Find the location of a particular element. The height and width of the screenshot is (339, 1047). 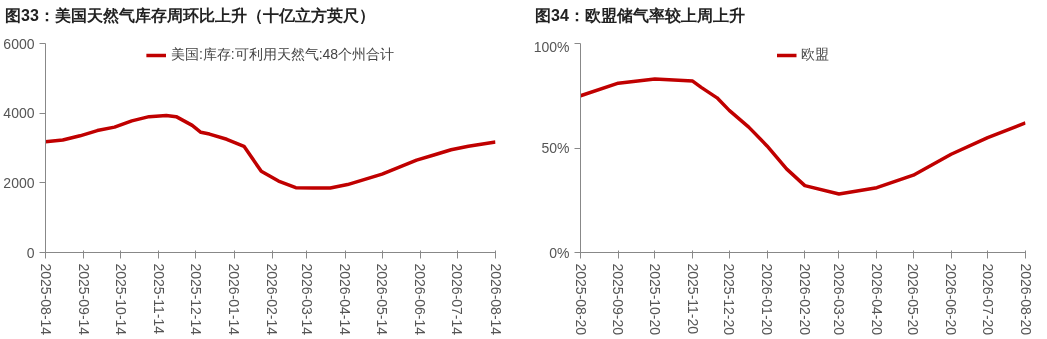

x-tick-label: 2026-07-14 is located at coordinates (457, 299).